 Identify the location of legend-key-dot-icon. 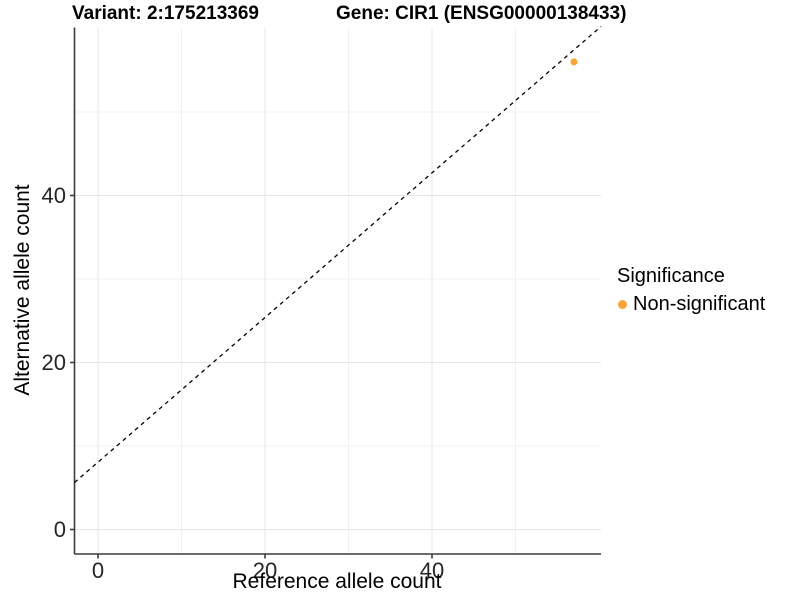
(622, 304).